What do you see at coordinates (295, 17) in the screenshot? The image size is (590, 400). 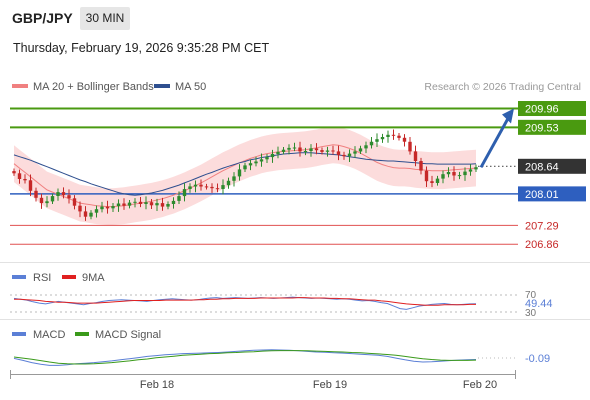 I see `chart-header: GBP/JPY 30 MIN` at bounding box center [295, 17].